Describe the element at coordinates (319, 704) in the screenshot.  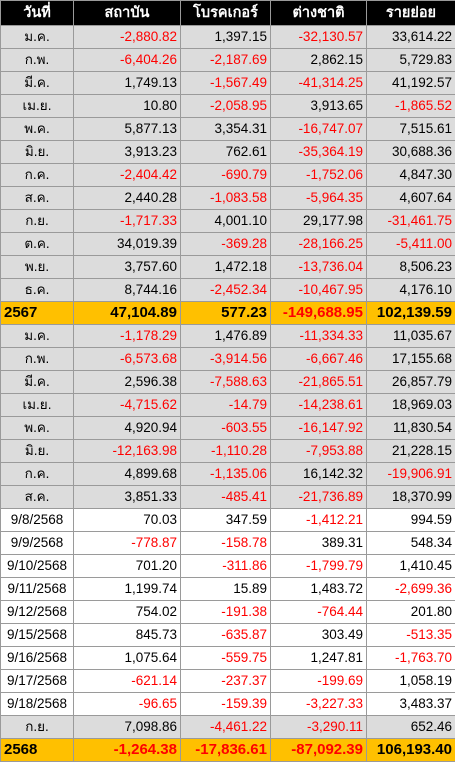
I see `foreign-value: -3,227.33` at that location.